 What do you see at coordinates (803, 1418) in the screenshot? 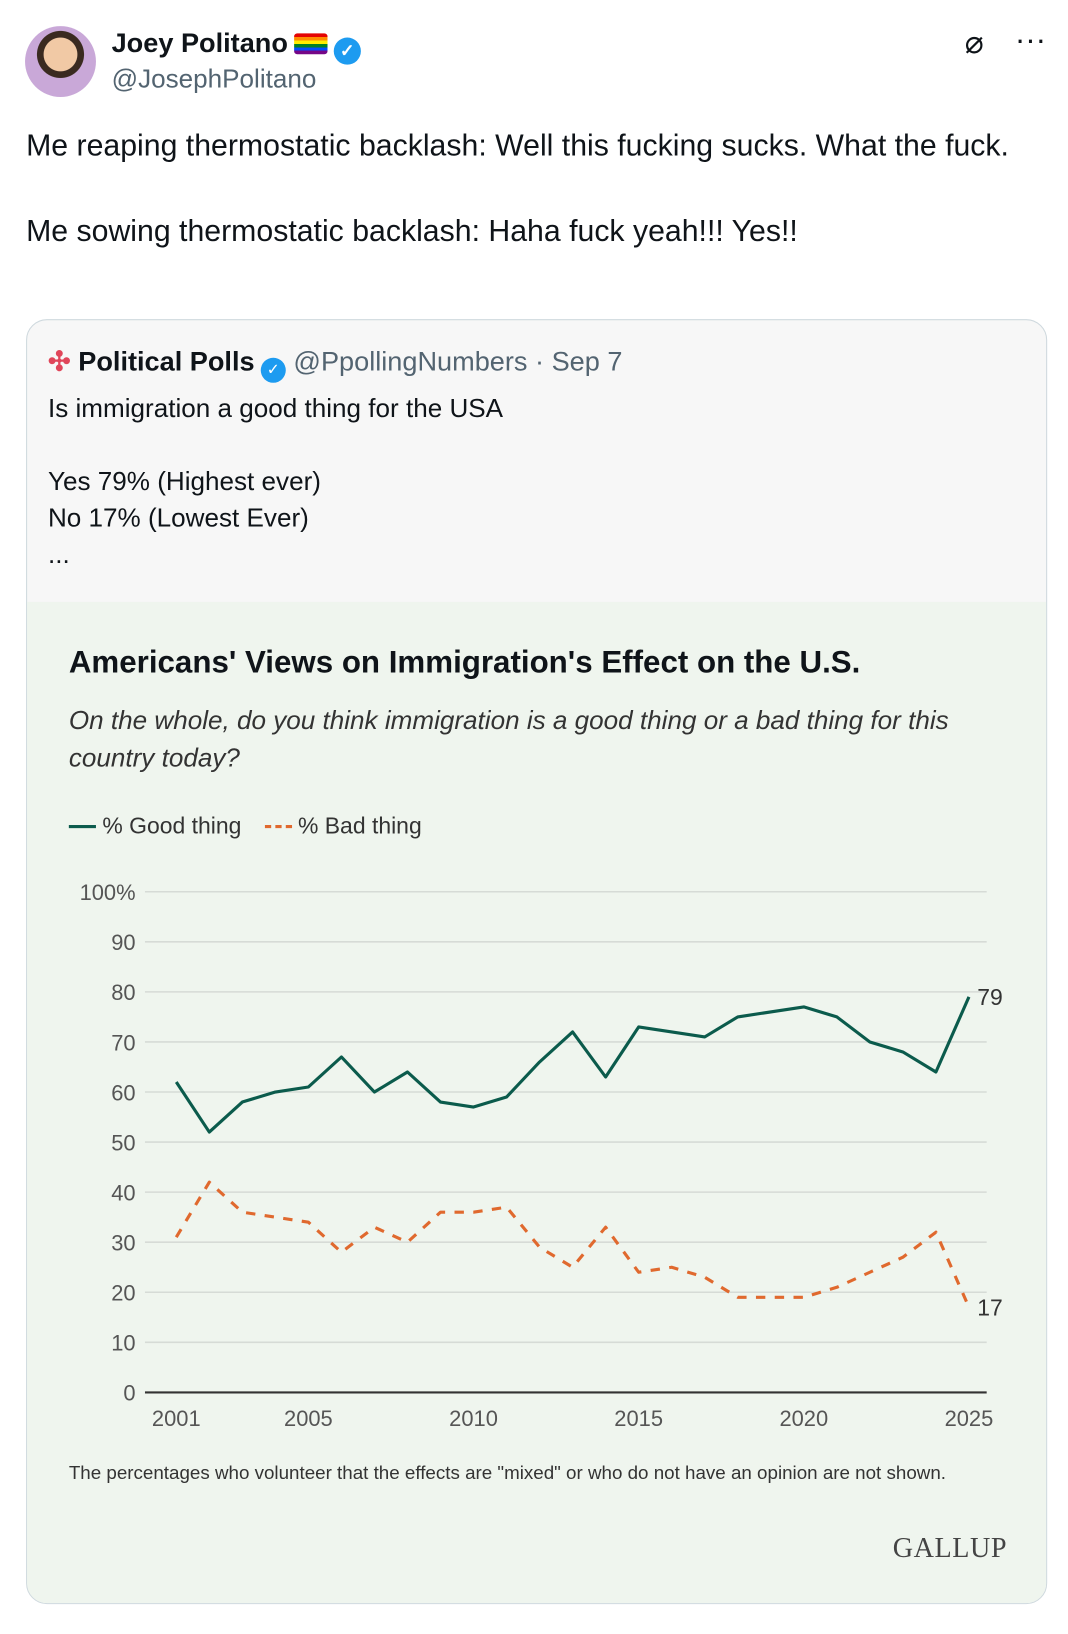
I see `x-tick-label: 2020` at bounding box center [803, 1418].